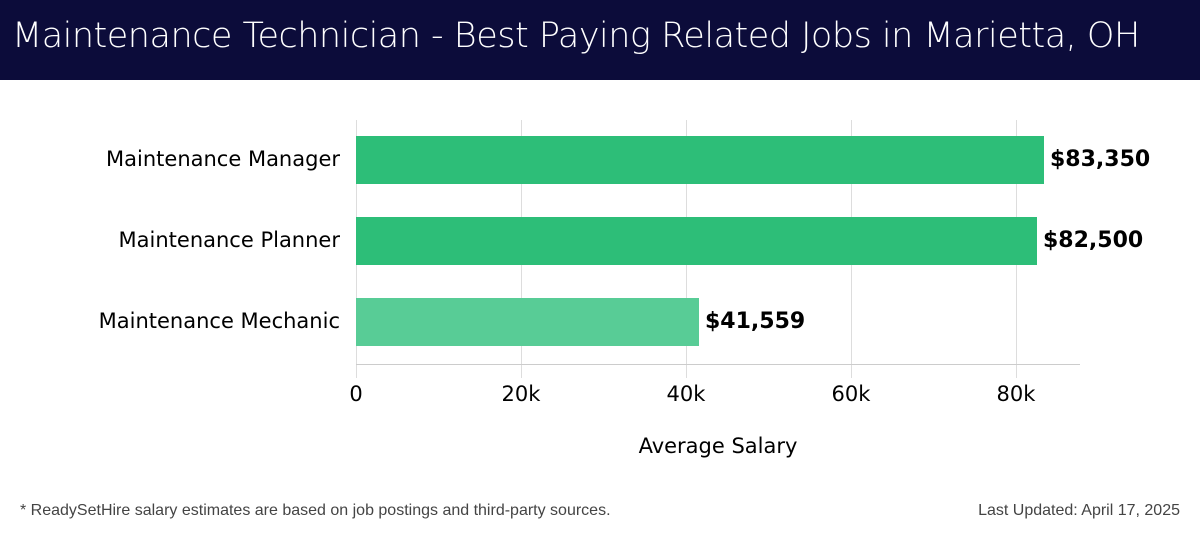 The width and height of the screenshot is (1200, 540). What do you see at coordinates (527, 322) in the screenshot?
I see `bar-maintenance-mechanic` at bounding box center [527, 322].